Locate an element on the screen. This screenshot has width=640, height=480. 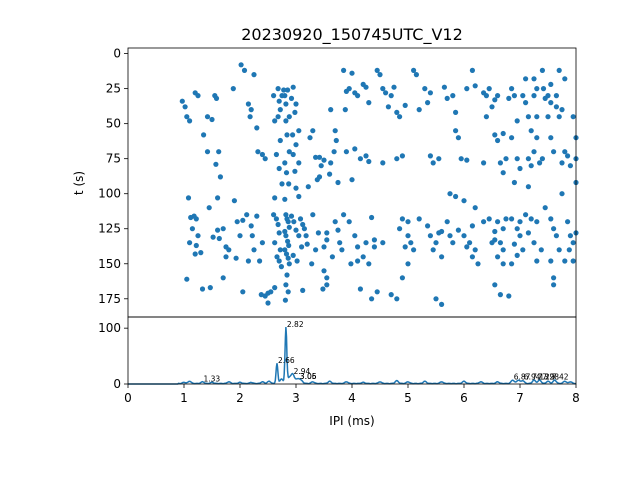
raster-y-ticks: 0 25 50 75 100 125 150 175 is located at coordinates (113, 176).